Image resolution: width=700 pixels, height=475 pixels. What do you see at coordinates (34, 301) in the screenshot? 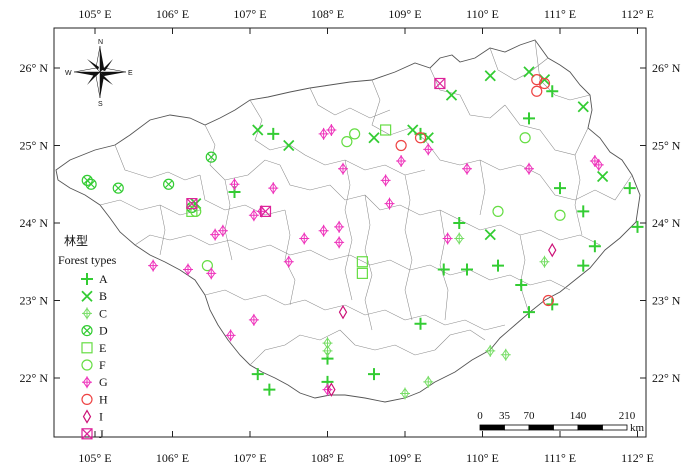
I see `lat-label-left: 23° N` at bounding box center [34, 301].